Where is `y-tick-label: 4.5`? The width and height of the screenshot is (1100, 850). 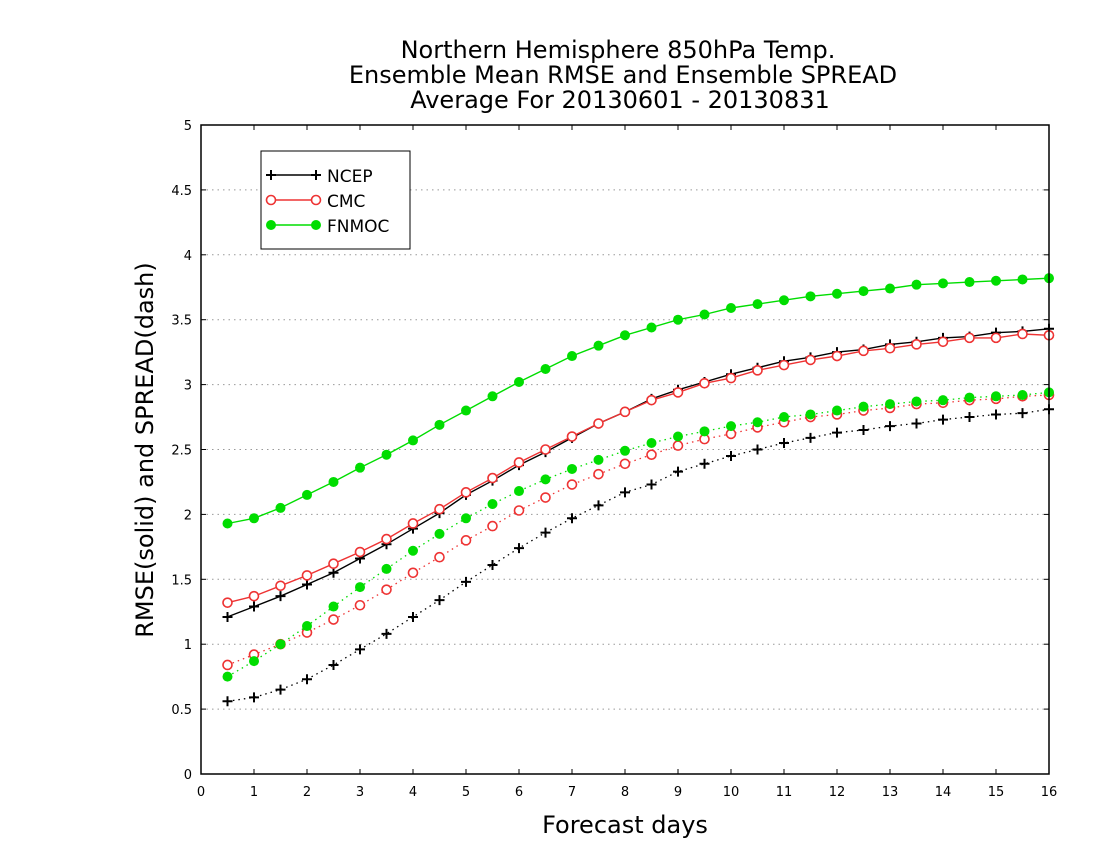
y-tick-label: 4.5 is located at coordinates (181, 191).